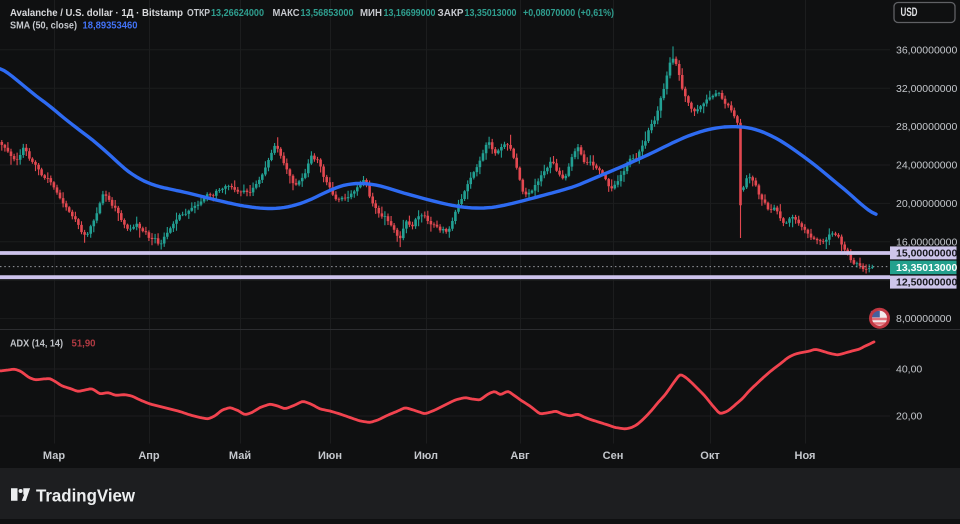 The width and height of the screenshot is (960, 524). Describe the element at coordinates (909, 417) in the screenshot. I see `svg-text: 20,00` at that location.